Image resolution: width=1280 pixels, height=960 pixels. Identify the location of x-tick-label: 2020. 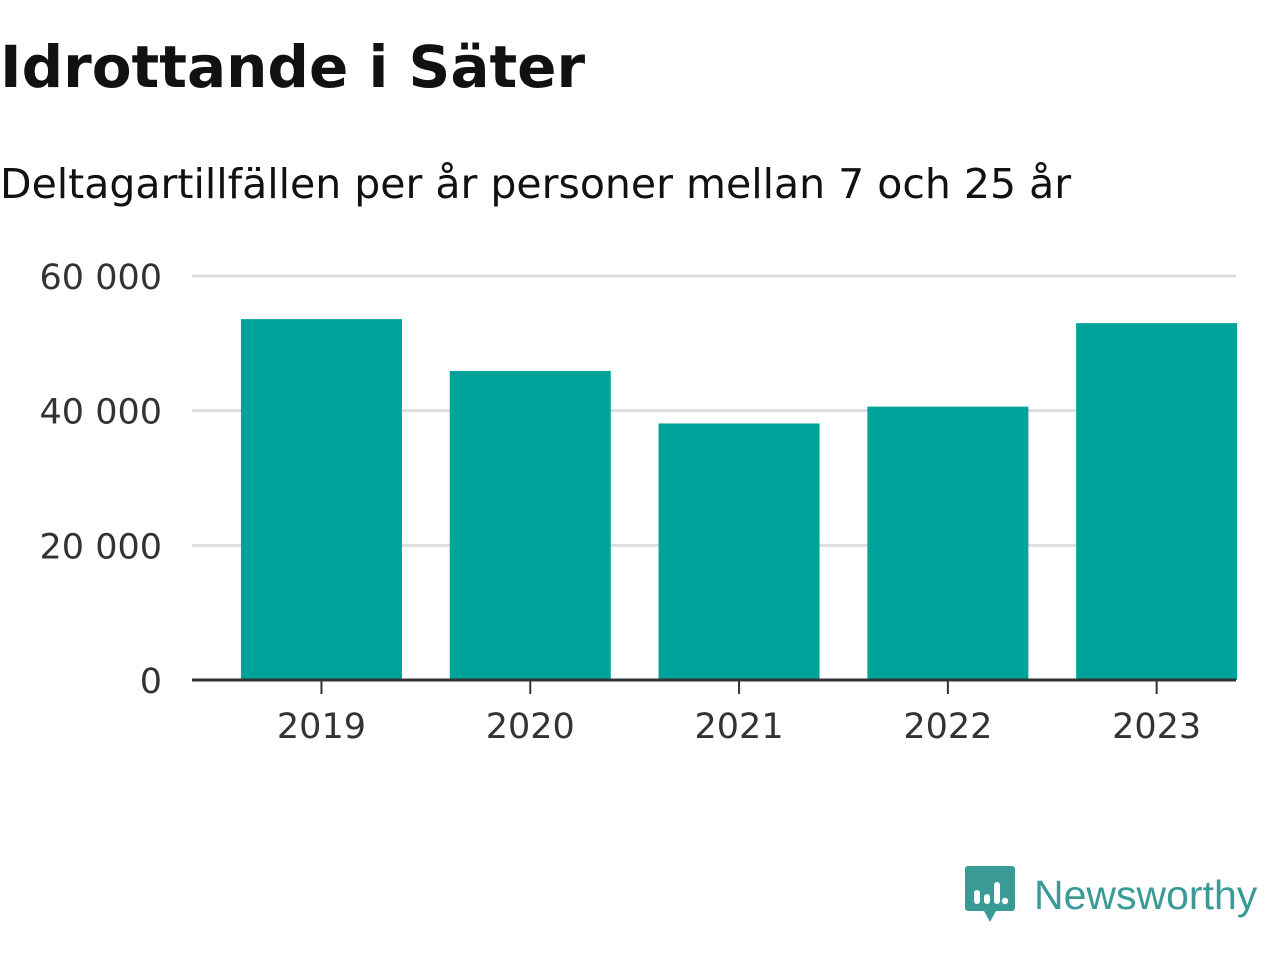
(530, 727).